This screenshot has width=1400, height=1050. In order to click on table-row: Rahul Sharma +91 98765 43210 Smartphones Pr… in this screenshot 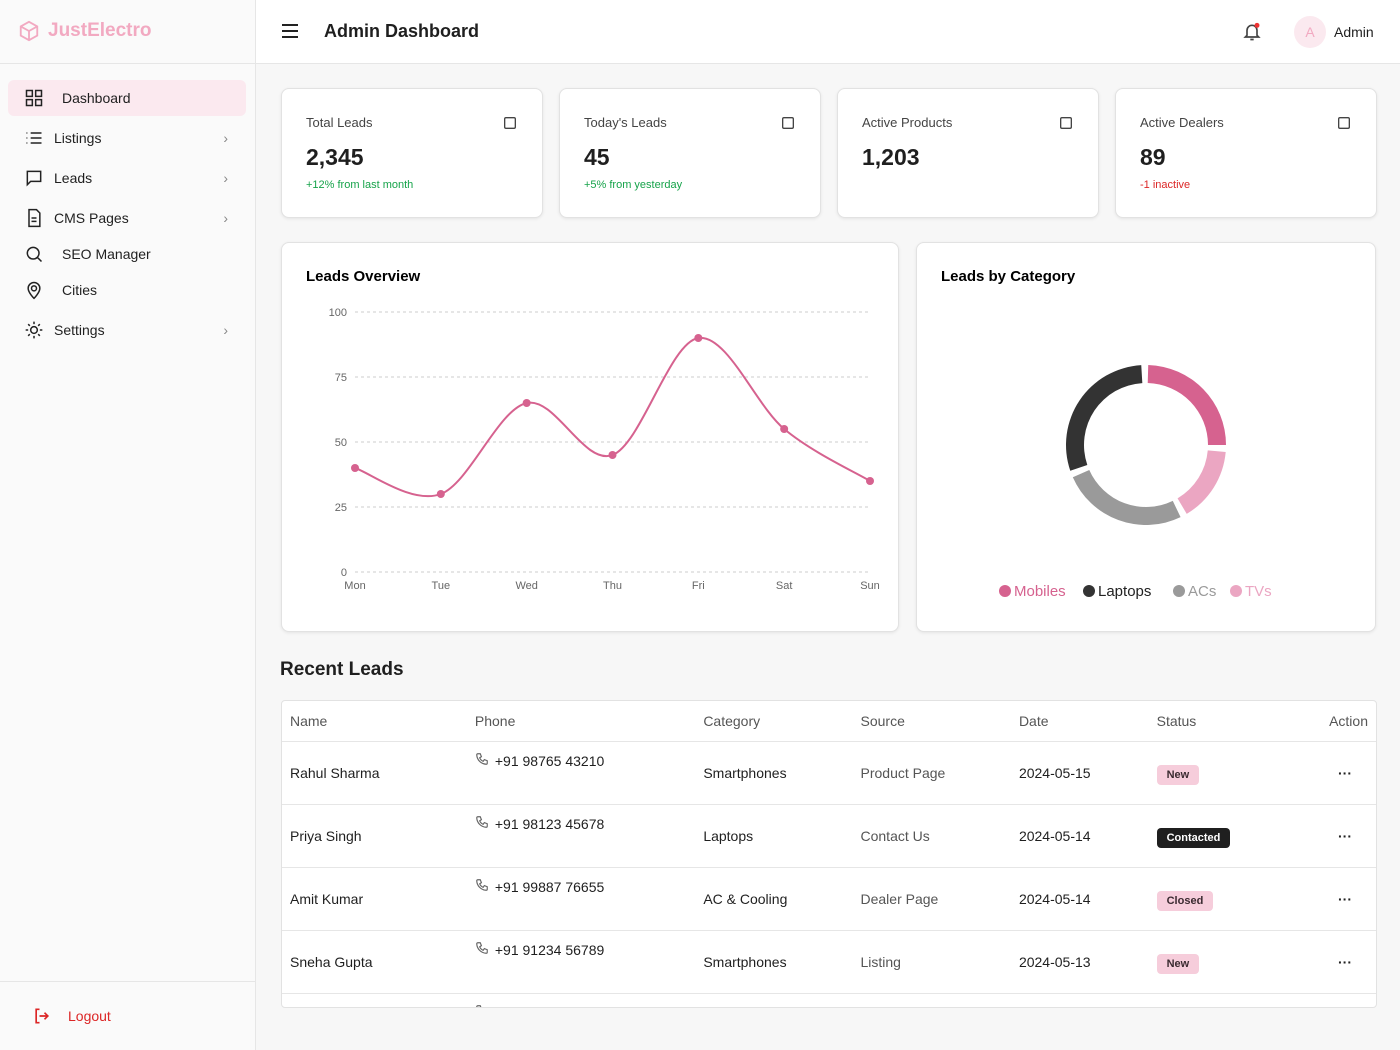, I will do `click(829, 773)`.